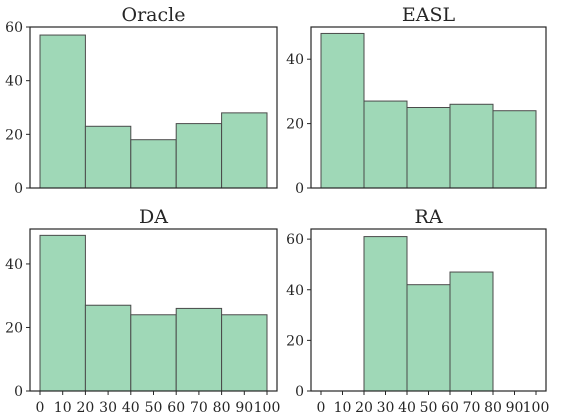 The image size is (564, 420). Describe the element at coordinates (493, 408) in the screenshot. I see `xtick-label-ra-80: 80` at that location.